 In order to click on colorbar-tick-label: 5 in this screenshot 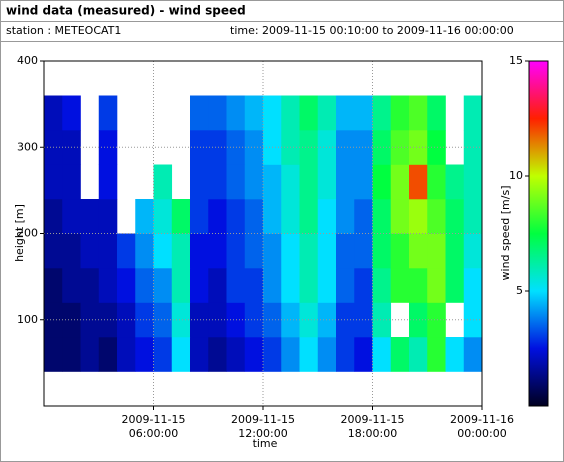, I will do `click(519, 290)`.